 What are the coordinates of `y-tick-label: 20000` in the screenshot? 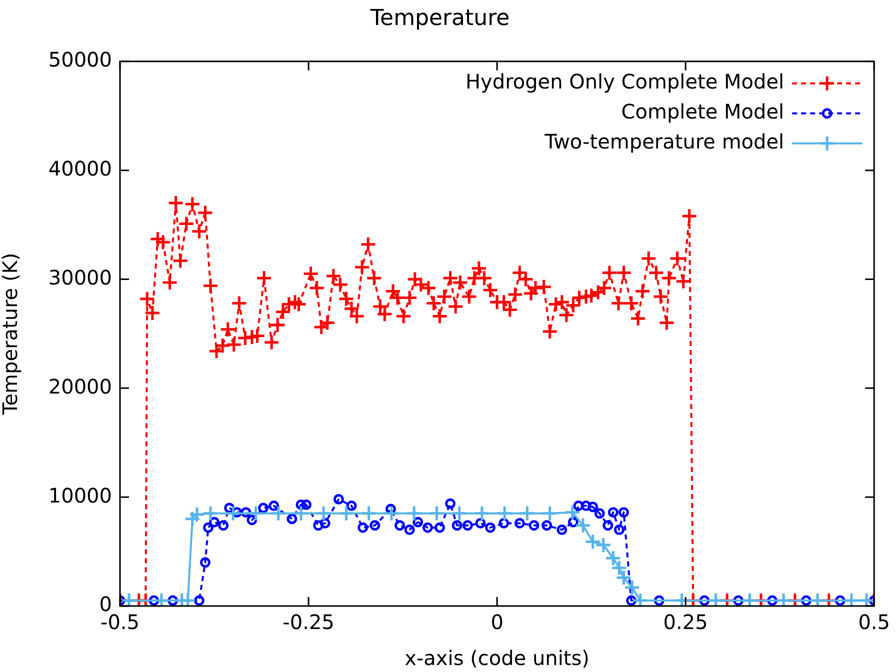 It's located at (80, 386).